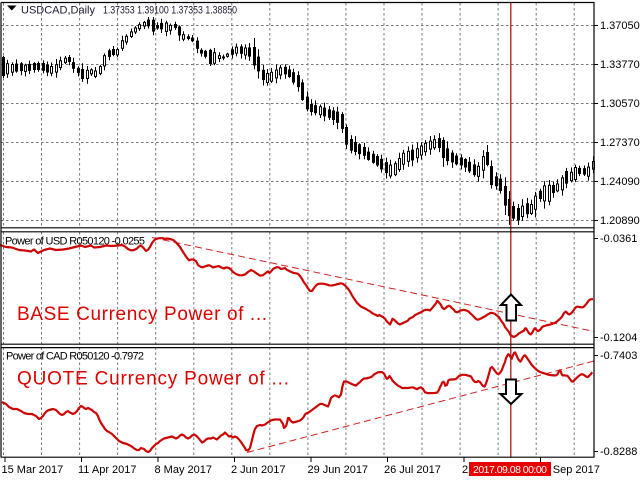 The image size is (640, 480). I want to click on svg-text: 15 Mar 2017, so click(33, 470).